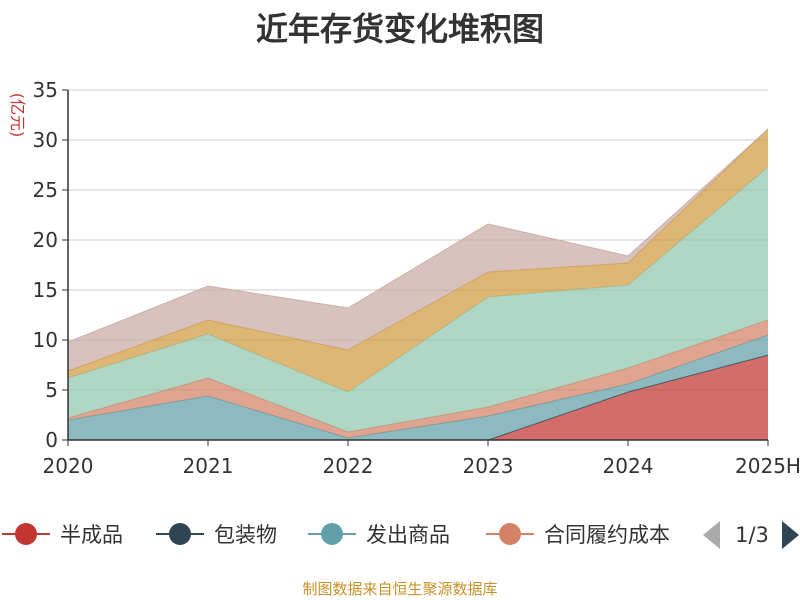  What do you see at coordinates (45, 340) in the screenshot?
I see `y-tick-label: 10` at bounding box center [45, 340].